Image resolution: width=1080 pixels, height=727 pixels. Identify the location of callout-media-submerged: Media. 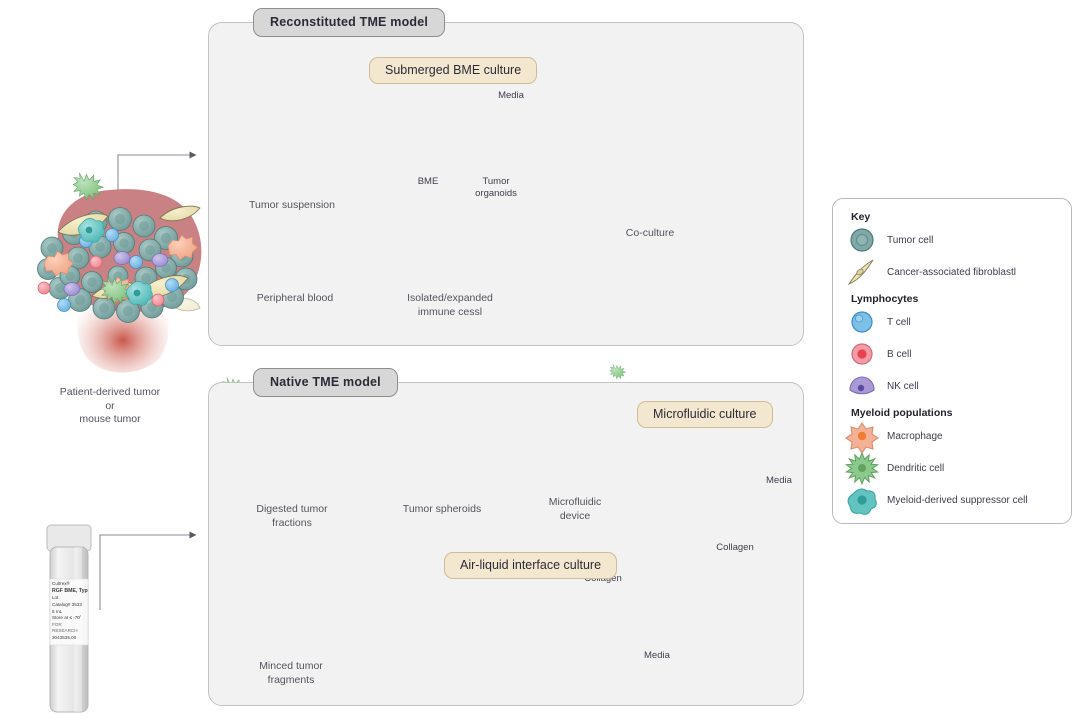
(511, 95).